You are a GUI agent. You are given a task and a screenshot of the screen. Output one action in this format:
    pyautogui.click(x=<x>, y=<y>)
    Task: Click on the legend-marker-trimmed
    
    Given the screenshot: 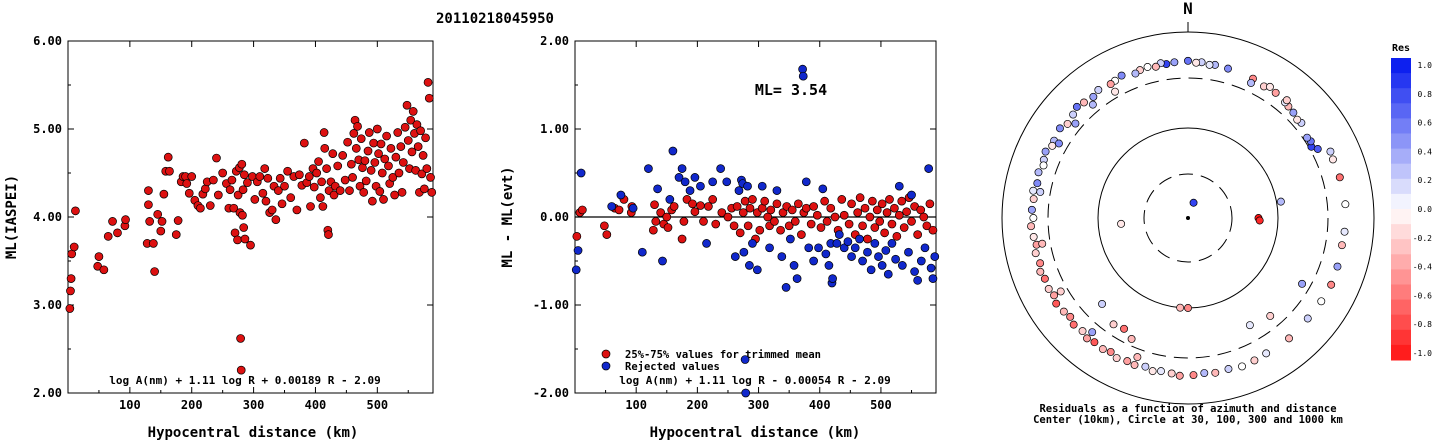 What is the action you would take?
    pyautogui.click(x=606, y=354)
    